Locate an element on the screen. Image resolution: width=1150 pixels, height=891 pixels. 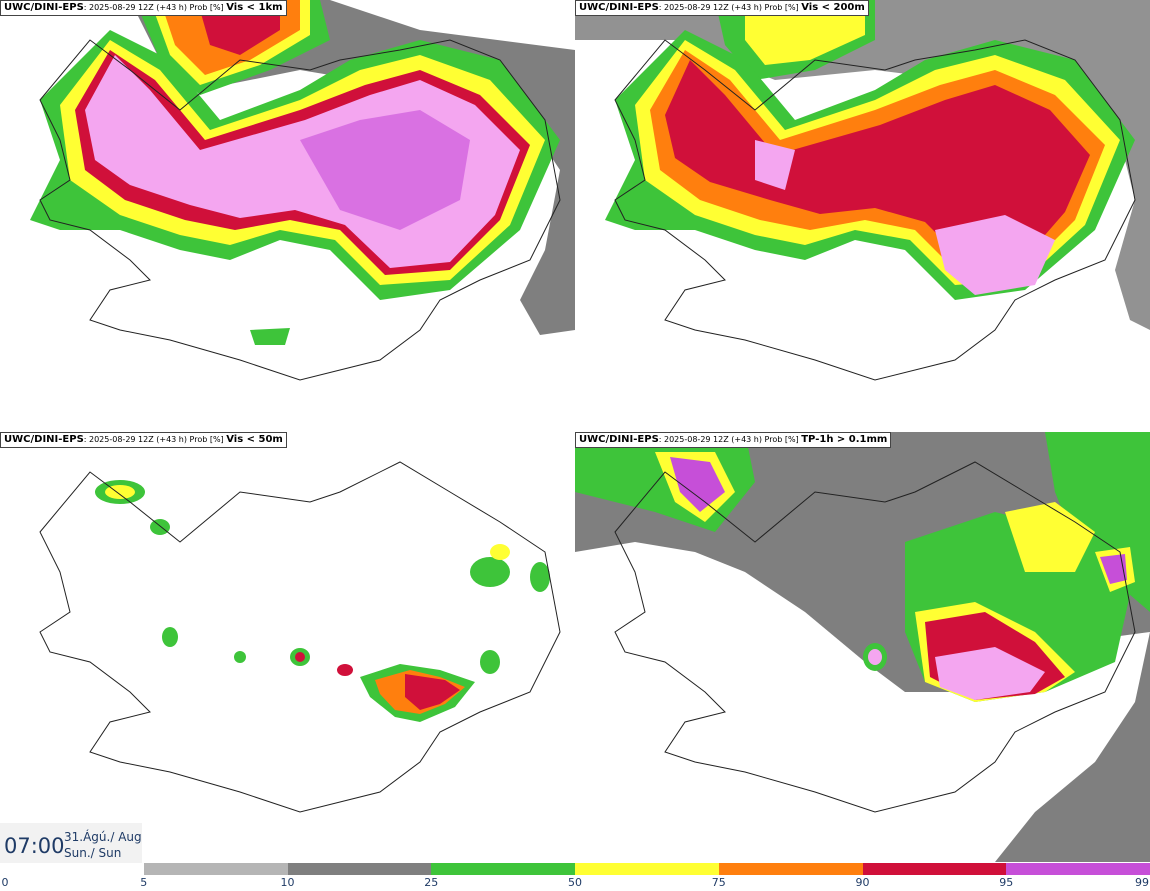
shading is located at coordinates (322, 601).